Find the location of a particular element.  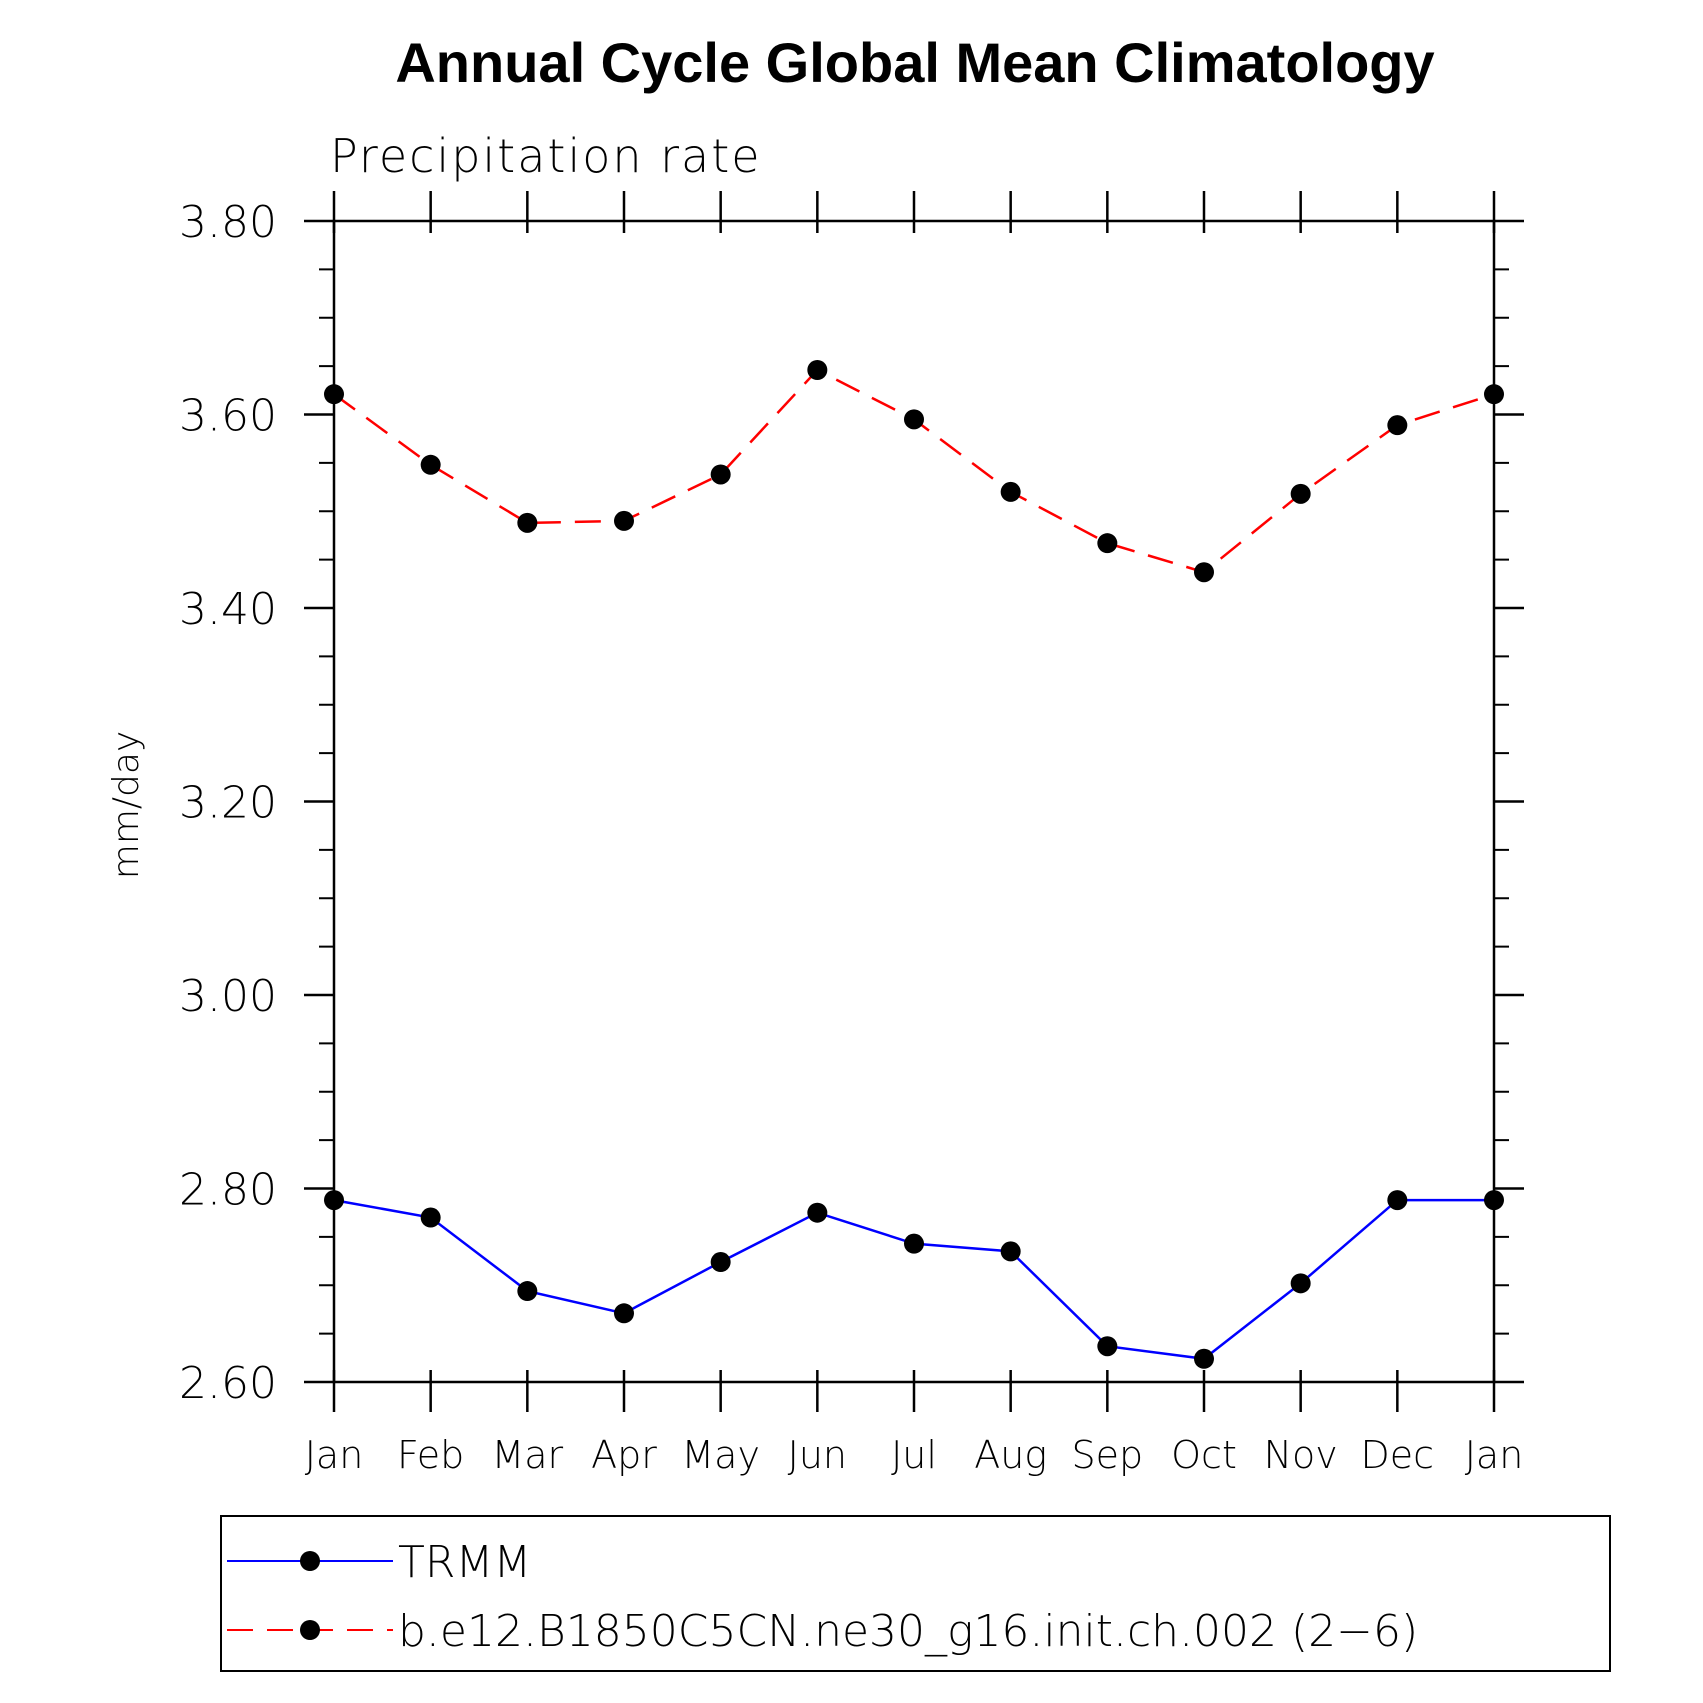

x-tick-label: Jul is located at coordinates (914, 1455).